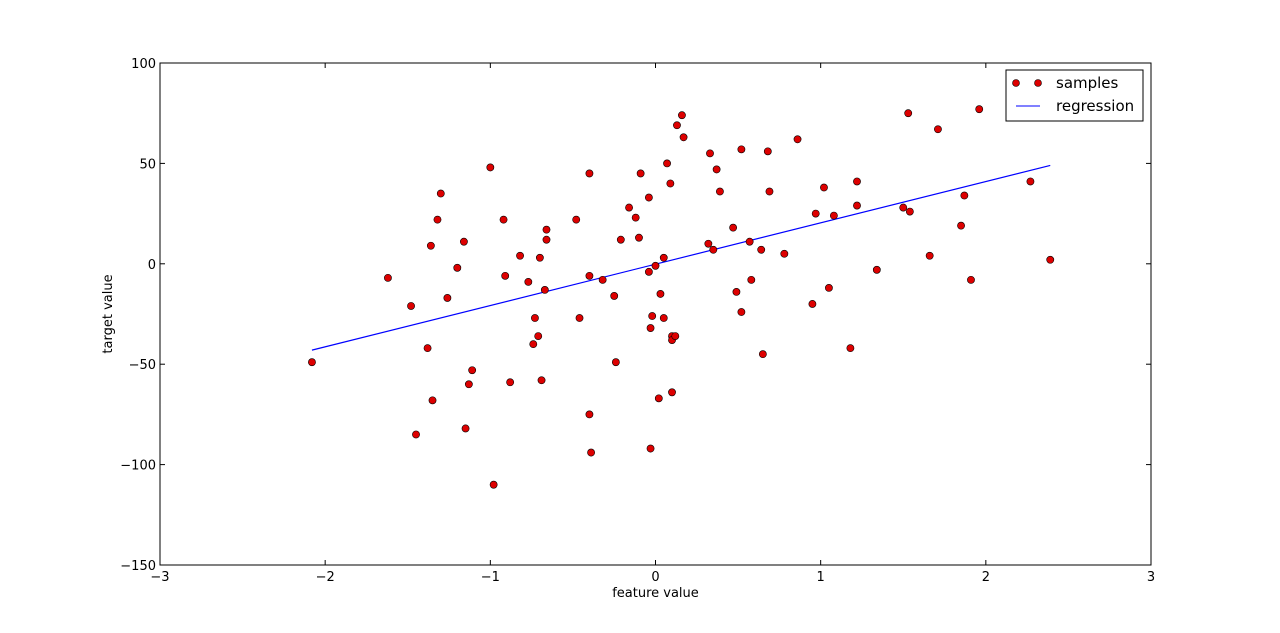 This screenshot has height=633, width=1280. What do you see at coordinates (138, 566) in the screenshot?
I see `y-tick-label: −150` at bounding box center [138, 566].